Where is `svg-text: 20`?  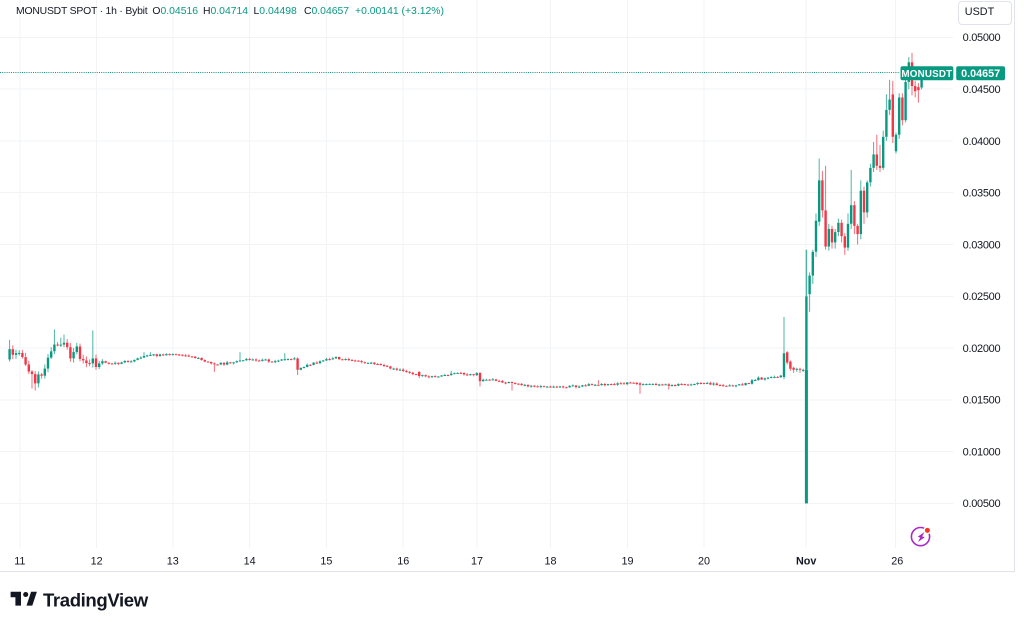 svg-text: 20 is located at coordinates (704, 562).